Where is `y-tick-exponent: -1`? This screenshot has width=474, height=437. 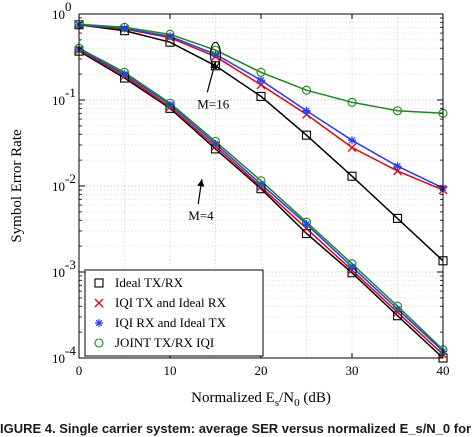
y-tick-exponent: -1 is located at coordinates (70, 92).